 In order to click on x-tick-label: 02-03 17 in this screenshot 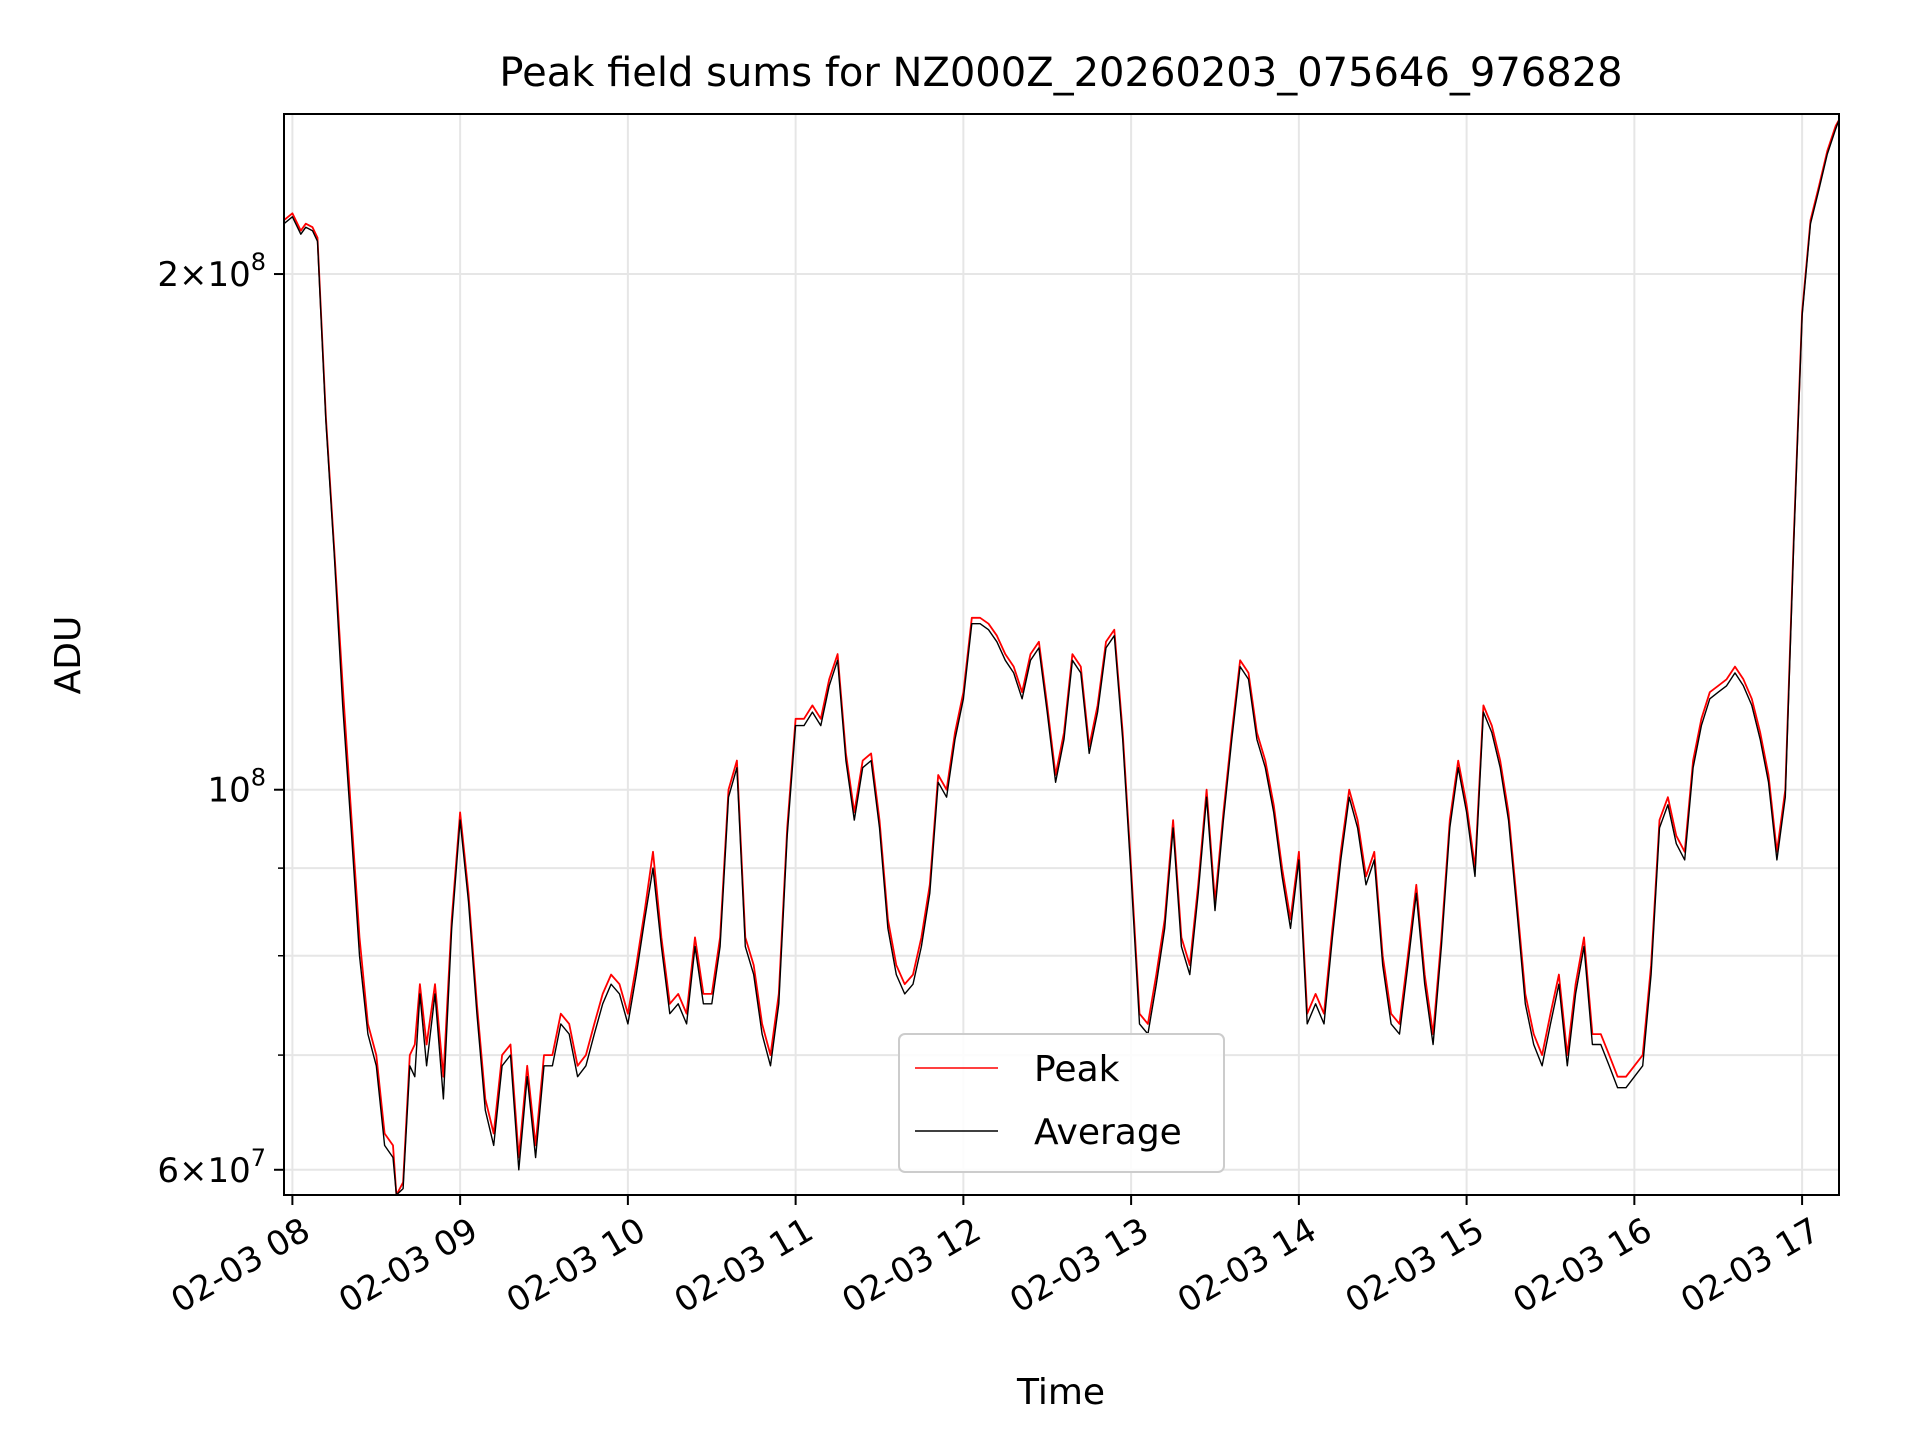, I will do `click(1750, 1265)`.